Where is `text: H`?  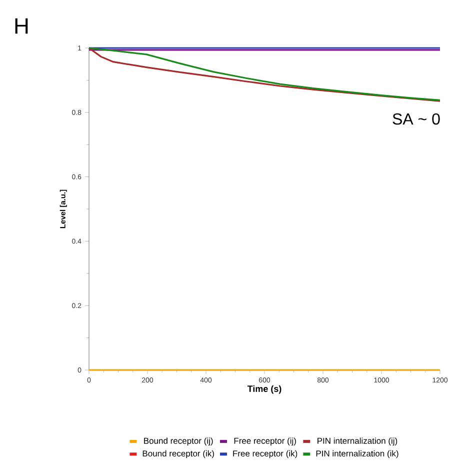
text: H is located at coordinates (21, 26).